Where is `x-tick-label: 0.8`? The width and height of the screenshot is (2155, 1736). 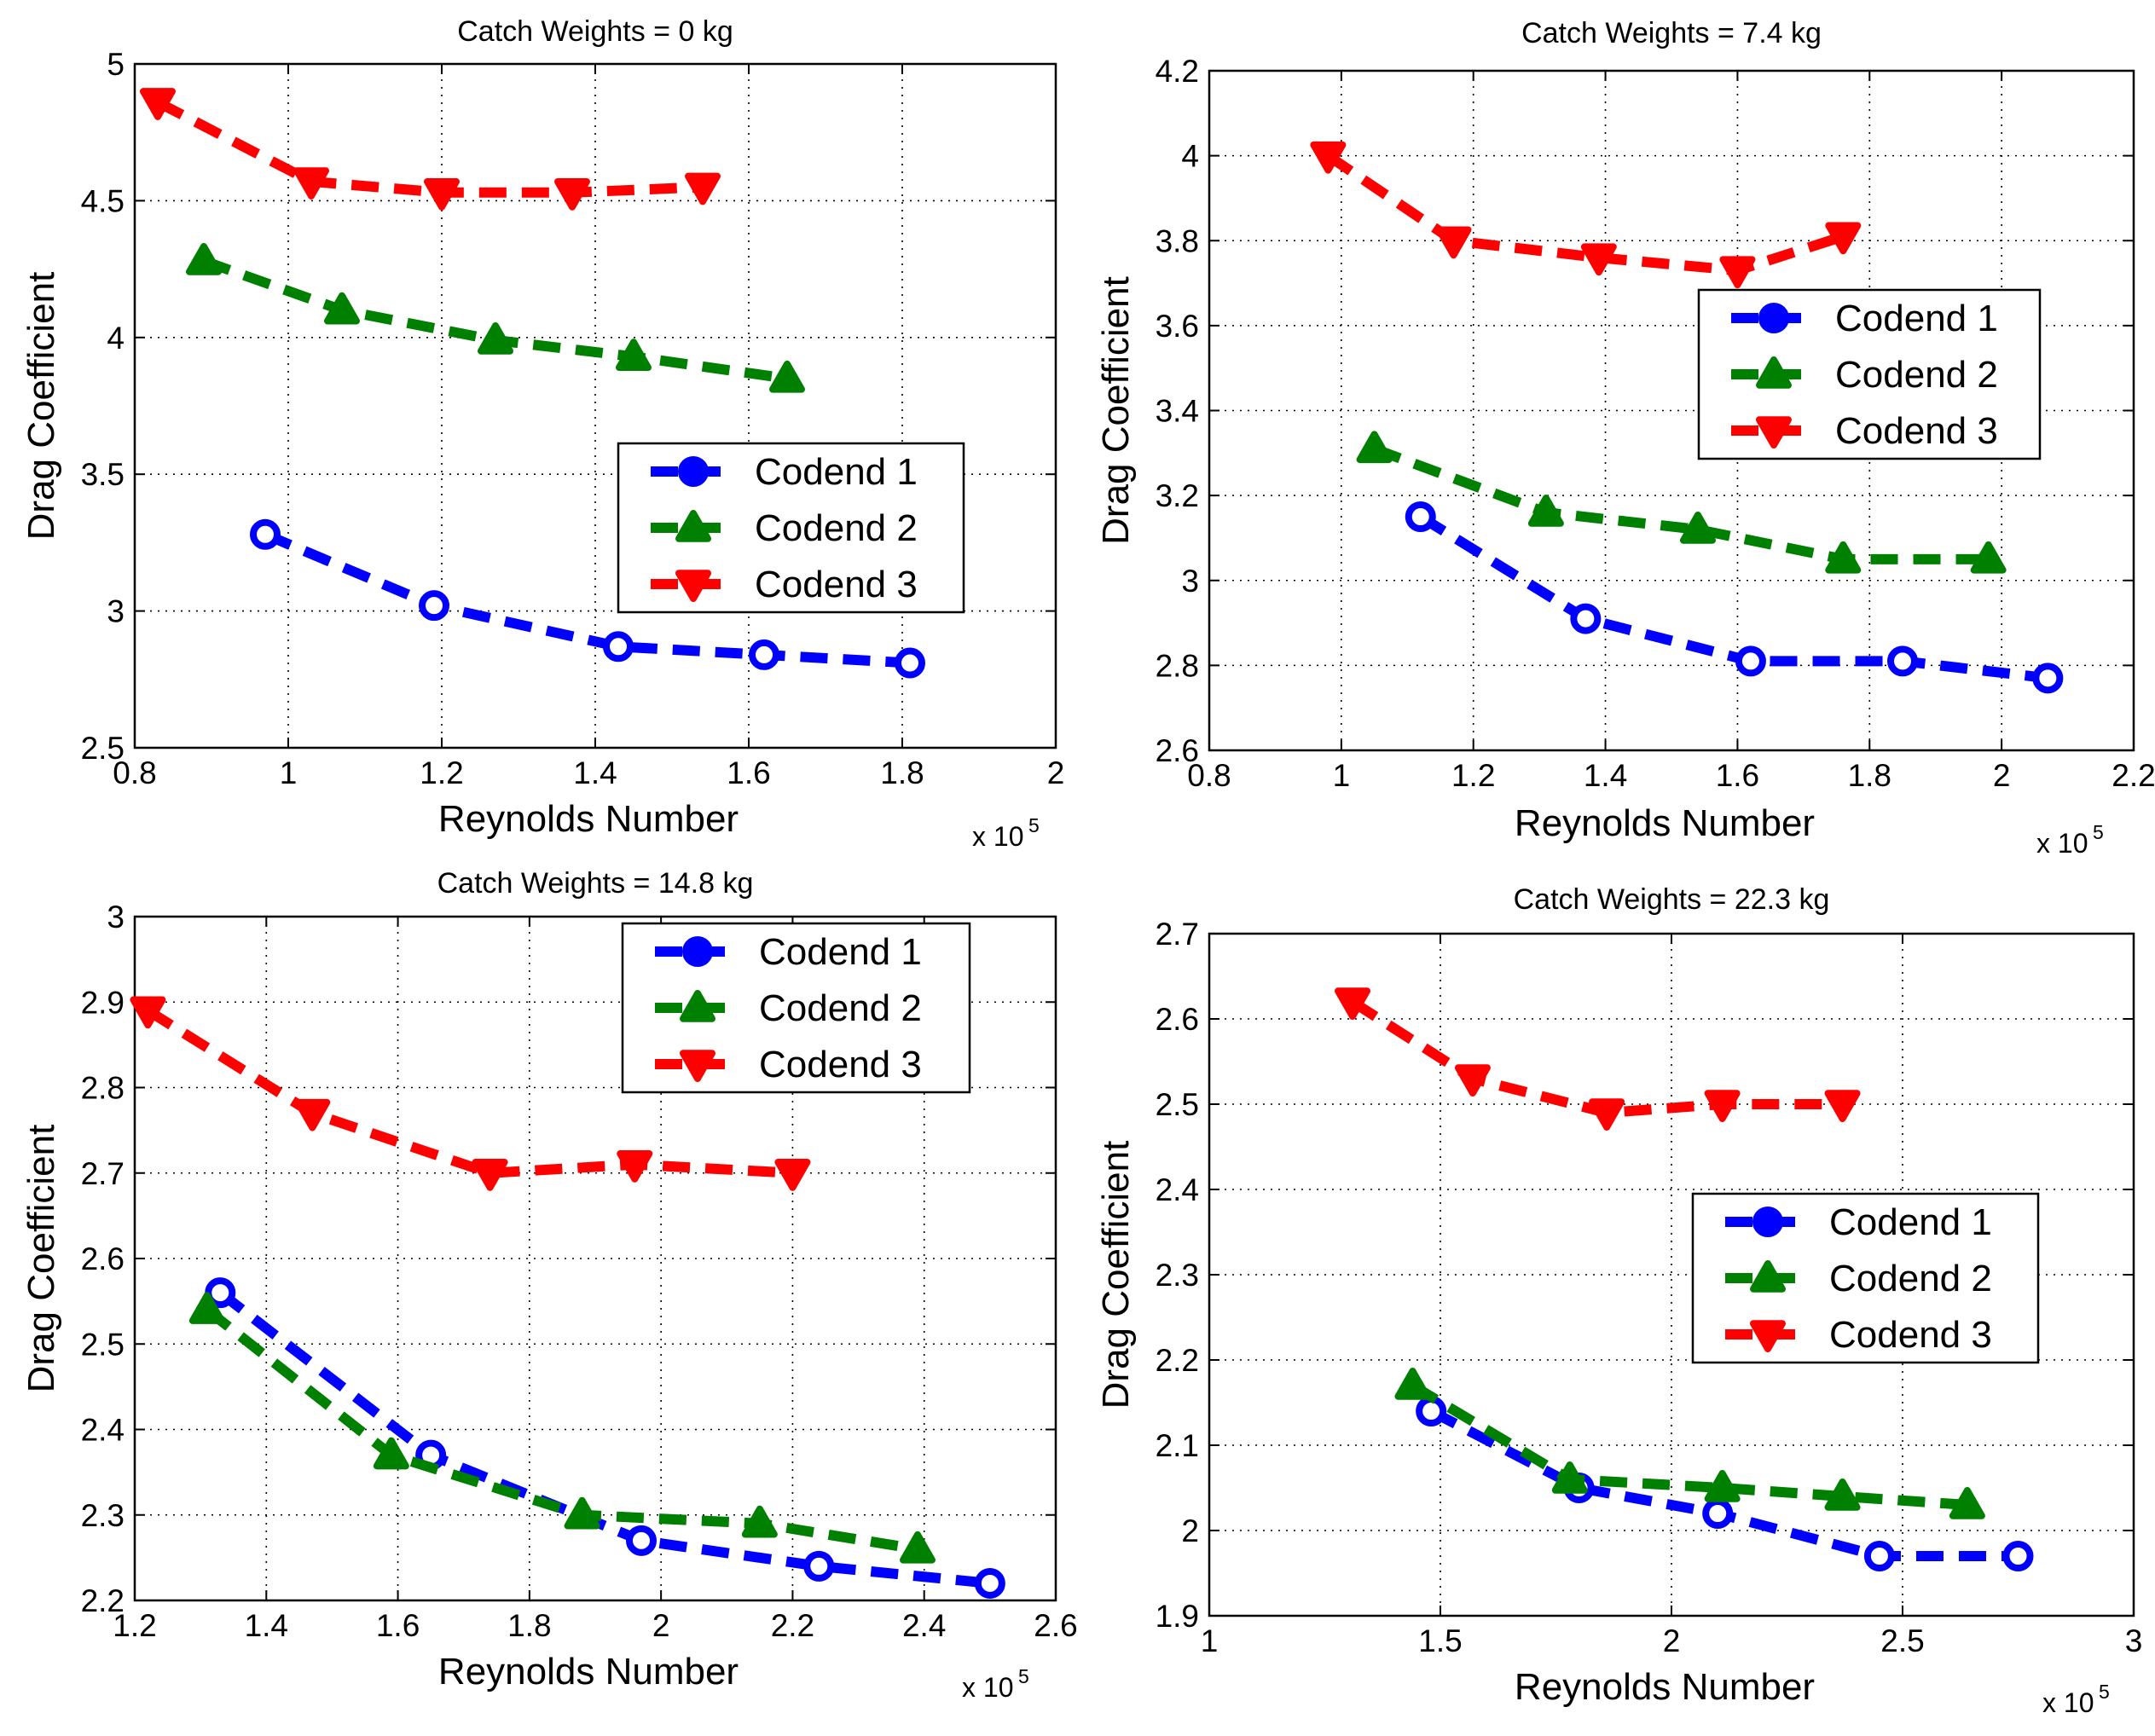 x-tick-label: 0.8 is located at coordinates (1209, 775).